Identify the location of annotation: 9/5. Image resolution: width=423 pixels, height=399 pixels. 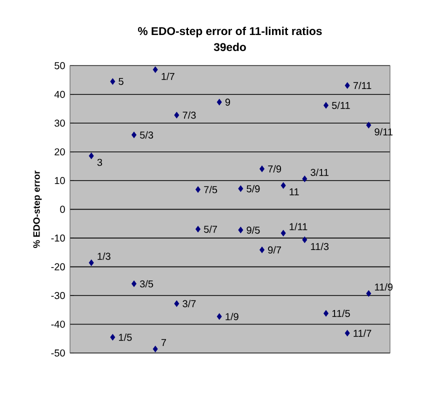
(253, 230).